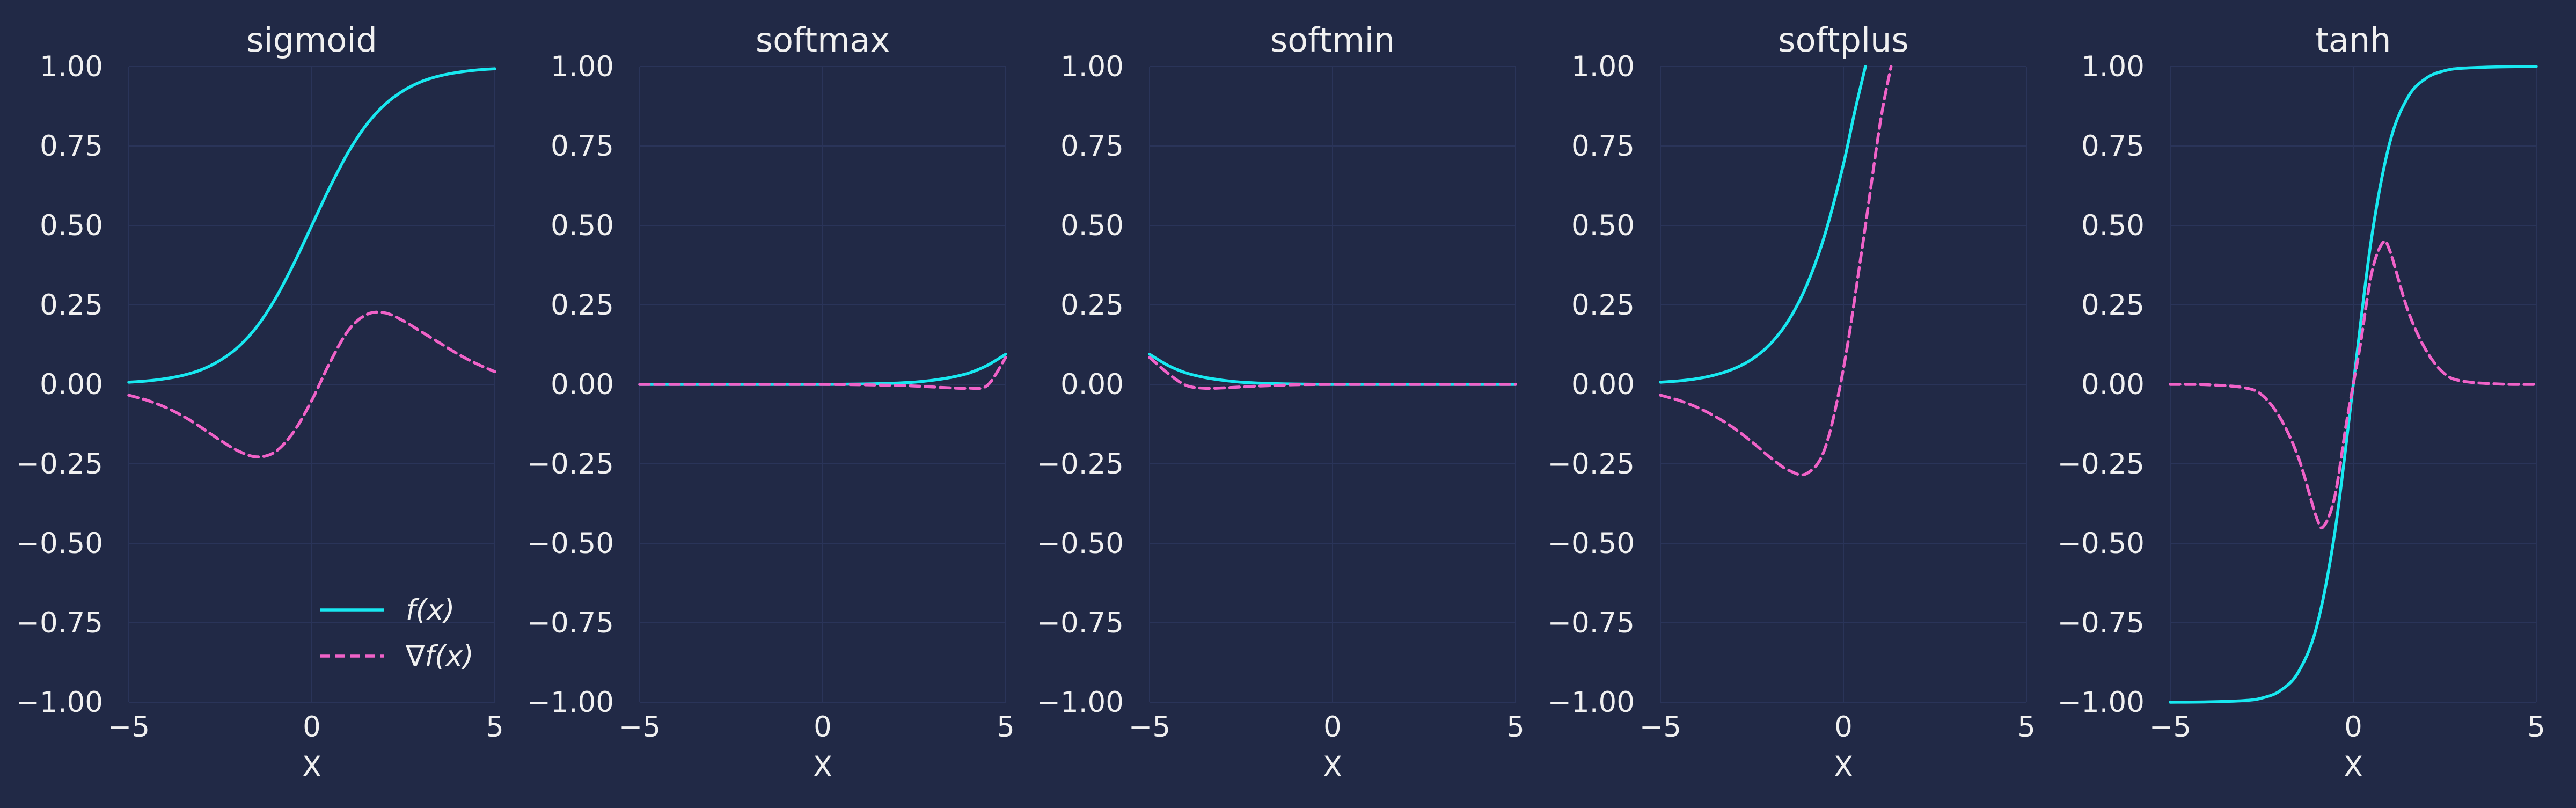  What do you see at coordinates (1843, 40) in the screenshot?
I see `panel-title: softplus` at bounding box center [1843, 40].